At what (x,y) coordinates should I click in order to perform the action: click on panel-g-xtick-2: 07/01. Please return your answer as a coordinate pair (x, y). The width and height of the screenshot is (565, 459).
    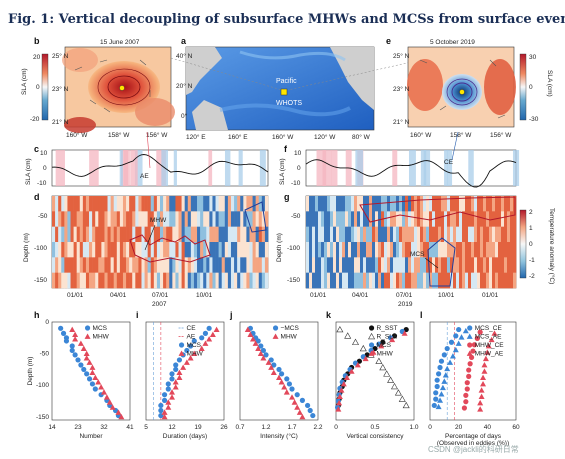
    Looking at the image, I should click on (404, 295).